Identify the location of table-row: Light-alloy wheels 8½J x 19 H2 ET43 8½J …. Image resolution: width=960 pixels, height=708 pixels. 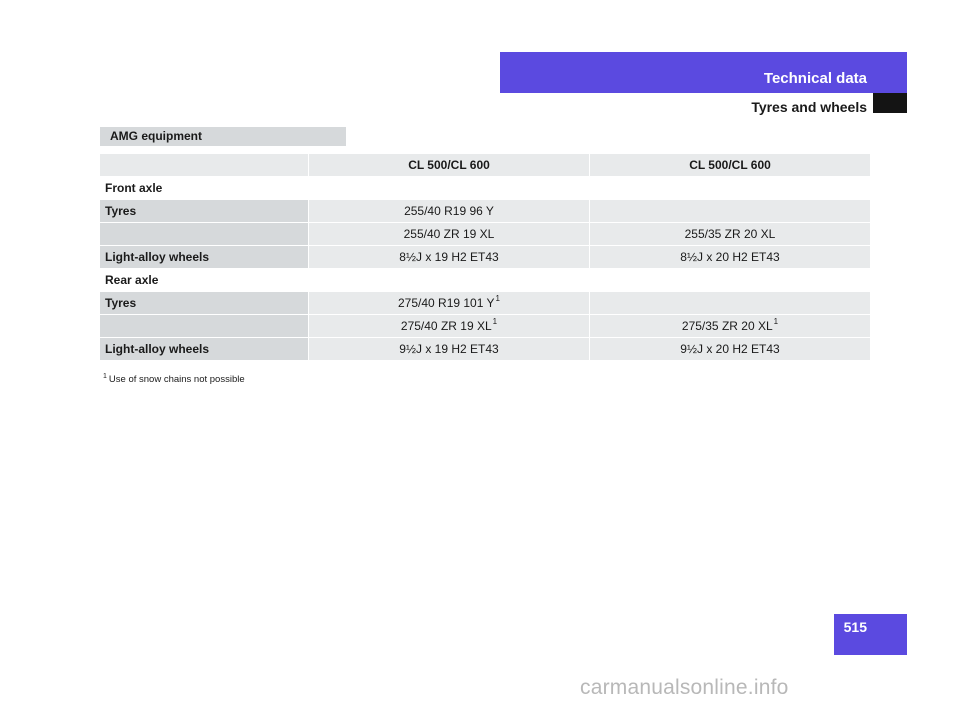
(485, 257).